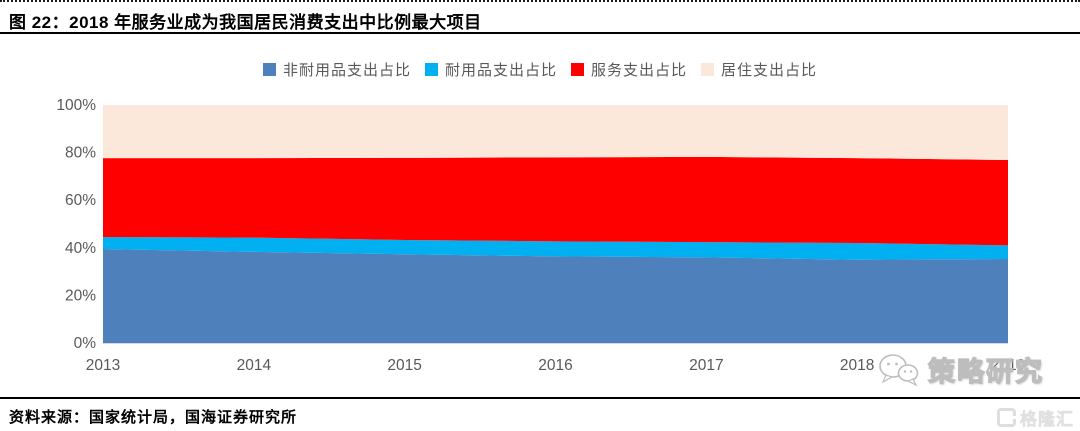 The width and height of the screenshot is (1080, 431). Describe the element at coordinates (500, 70) in the screenshot. I see `legend-label: 耐用品支出占比` at that location.